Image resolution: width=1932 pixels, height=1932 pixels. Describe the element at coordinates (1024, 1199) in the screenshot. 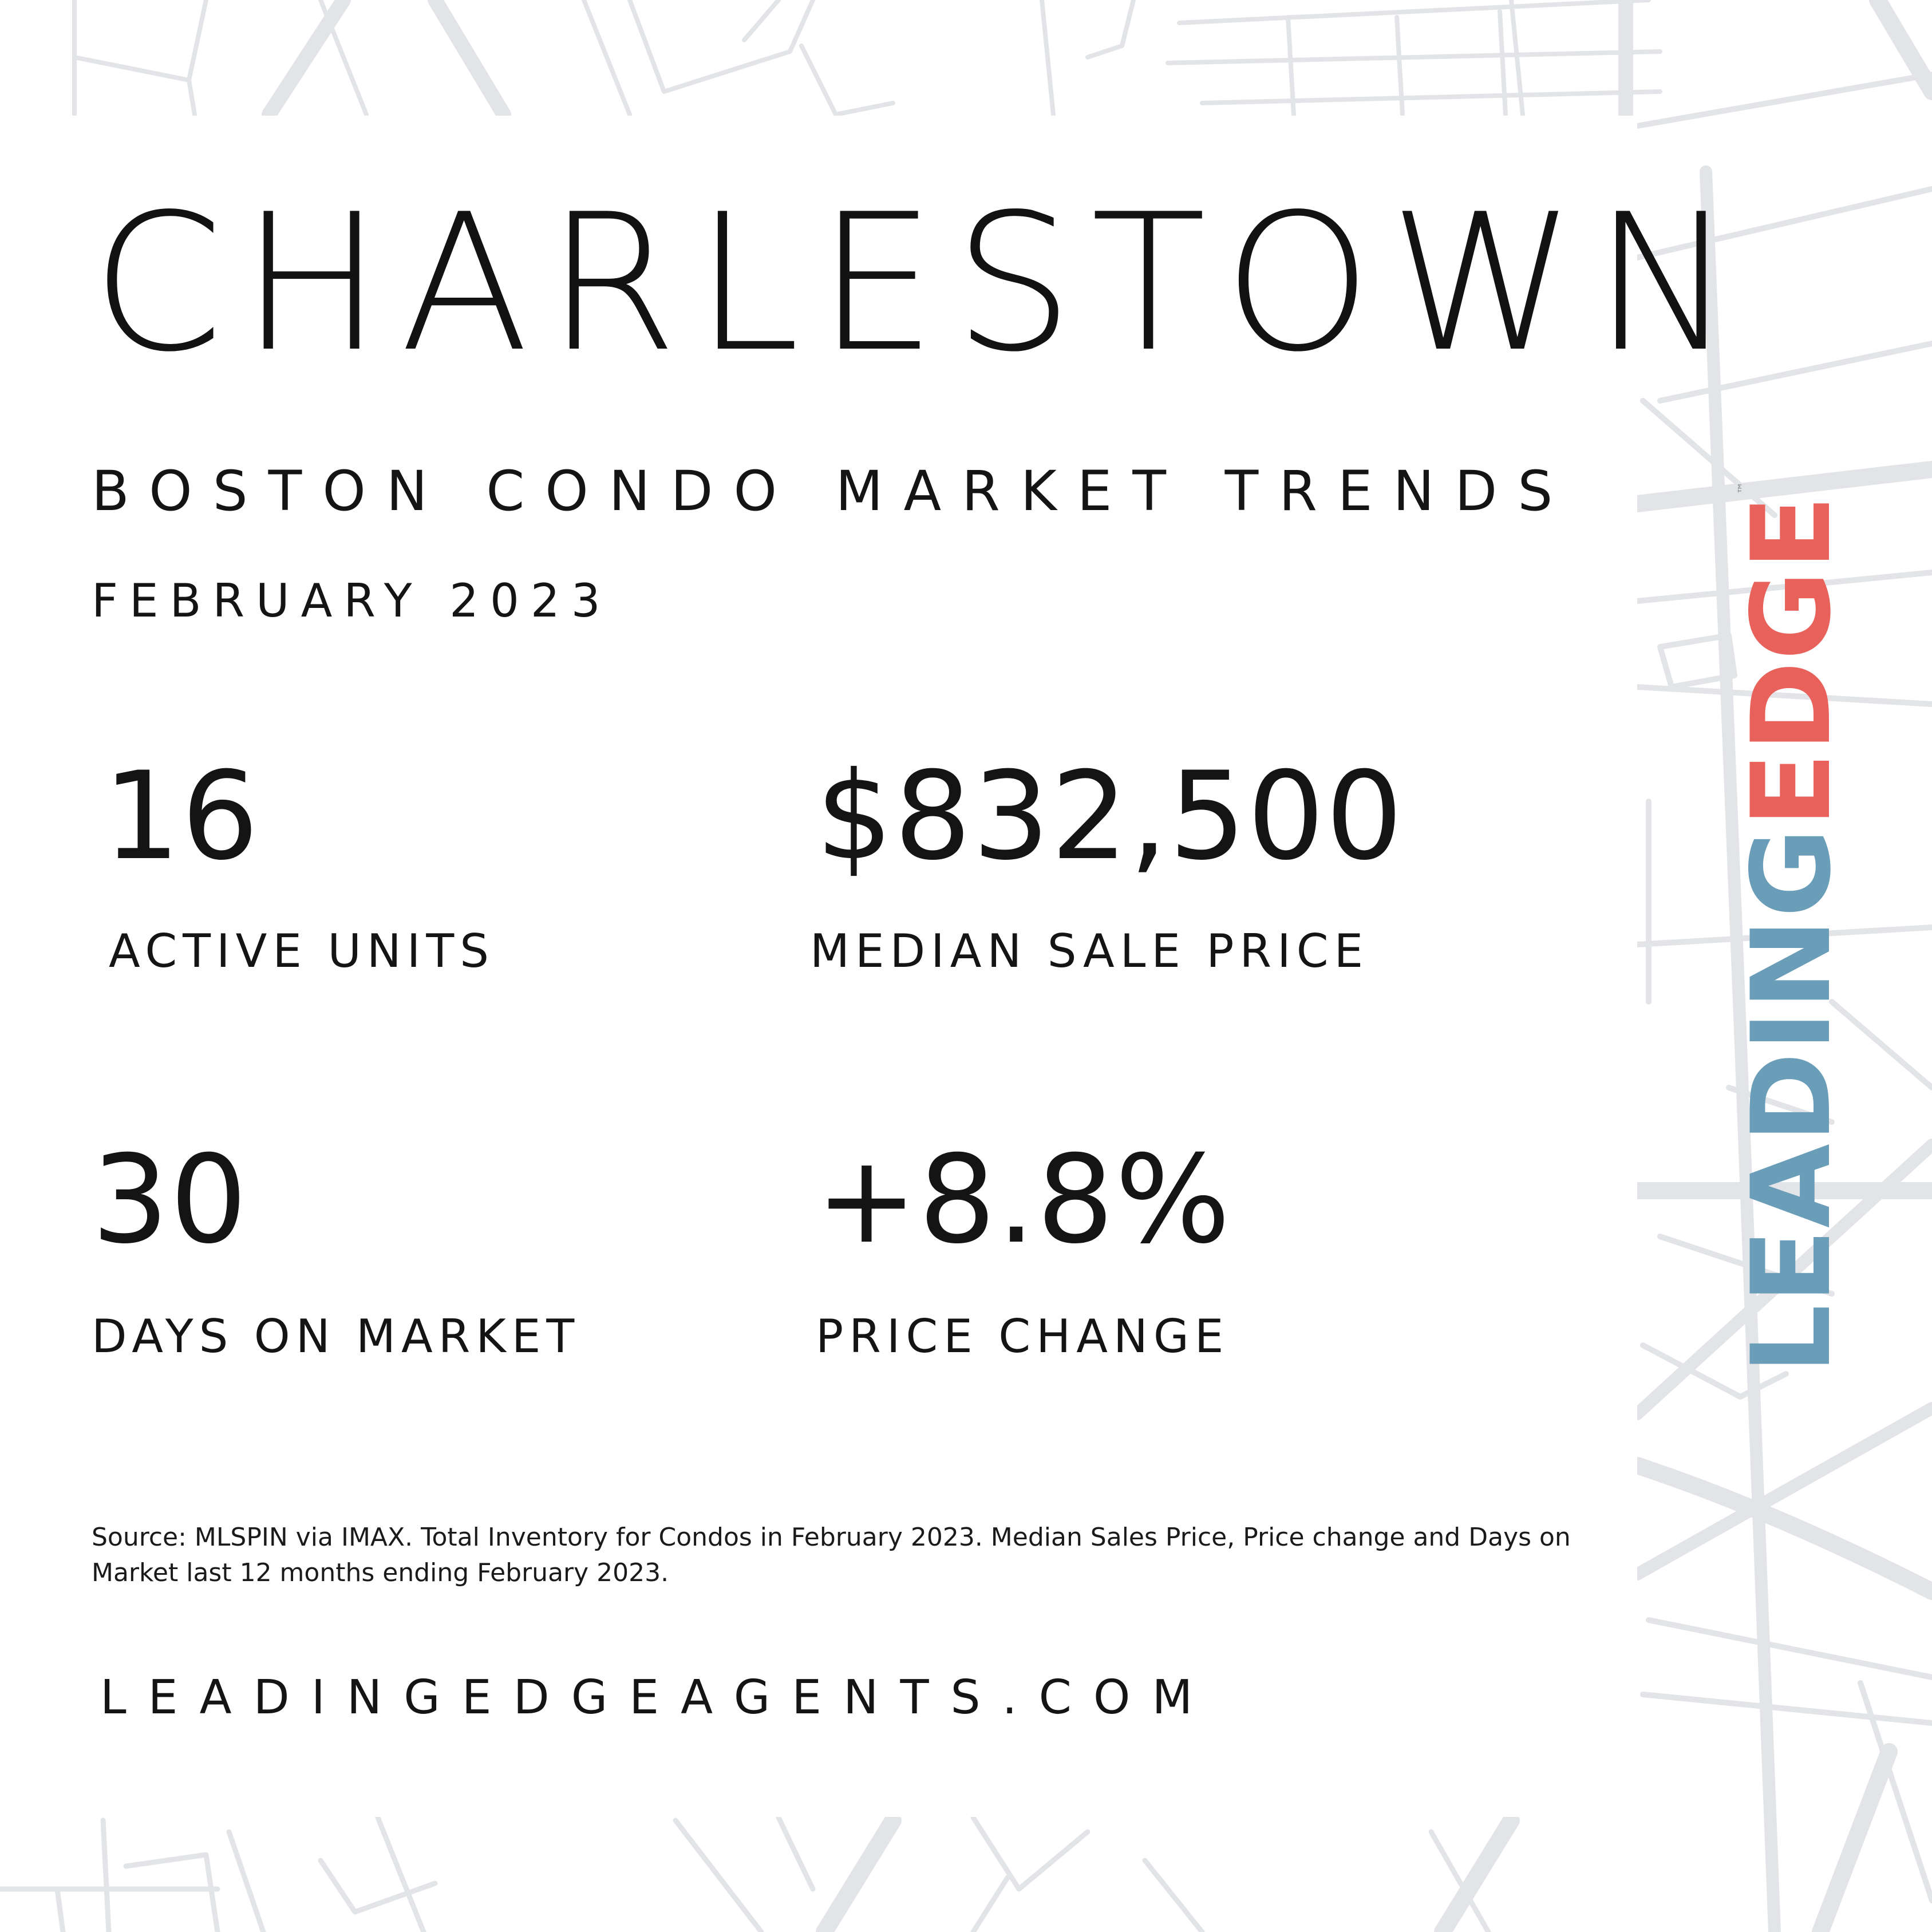

I see `price-change-value: +8.8%` at that location.